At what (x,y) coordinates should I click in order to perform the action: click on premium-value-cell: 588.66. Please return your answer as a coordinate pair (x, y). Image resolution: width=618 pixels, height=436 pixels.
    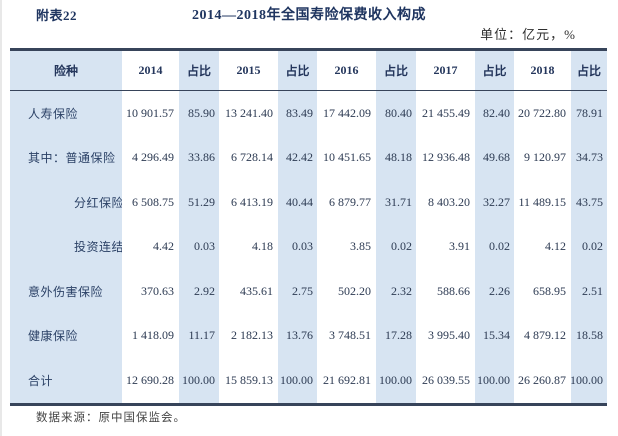
    Looking at the image, I should click on (445, 291).